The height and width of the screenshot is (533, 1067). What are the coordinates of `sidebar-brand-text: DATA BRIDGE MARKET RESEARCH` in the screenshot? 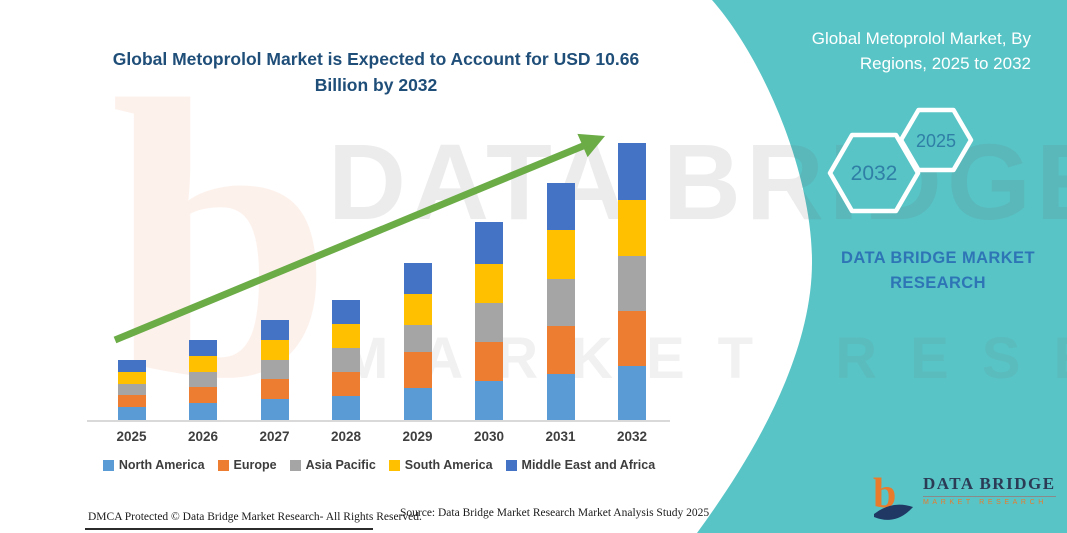 It's located at (930, 271).